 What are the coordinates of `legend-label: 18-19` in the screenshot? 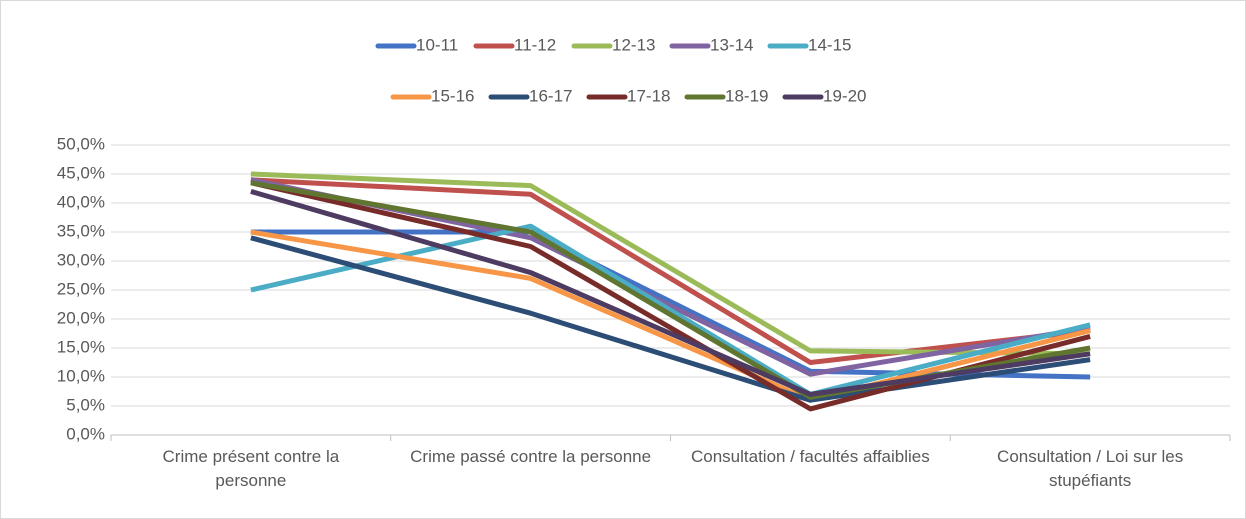 It's located at (746, 95).